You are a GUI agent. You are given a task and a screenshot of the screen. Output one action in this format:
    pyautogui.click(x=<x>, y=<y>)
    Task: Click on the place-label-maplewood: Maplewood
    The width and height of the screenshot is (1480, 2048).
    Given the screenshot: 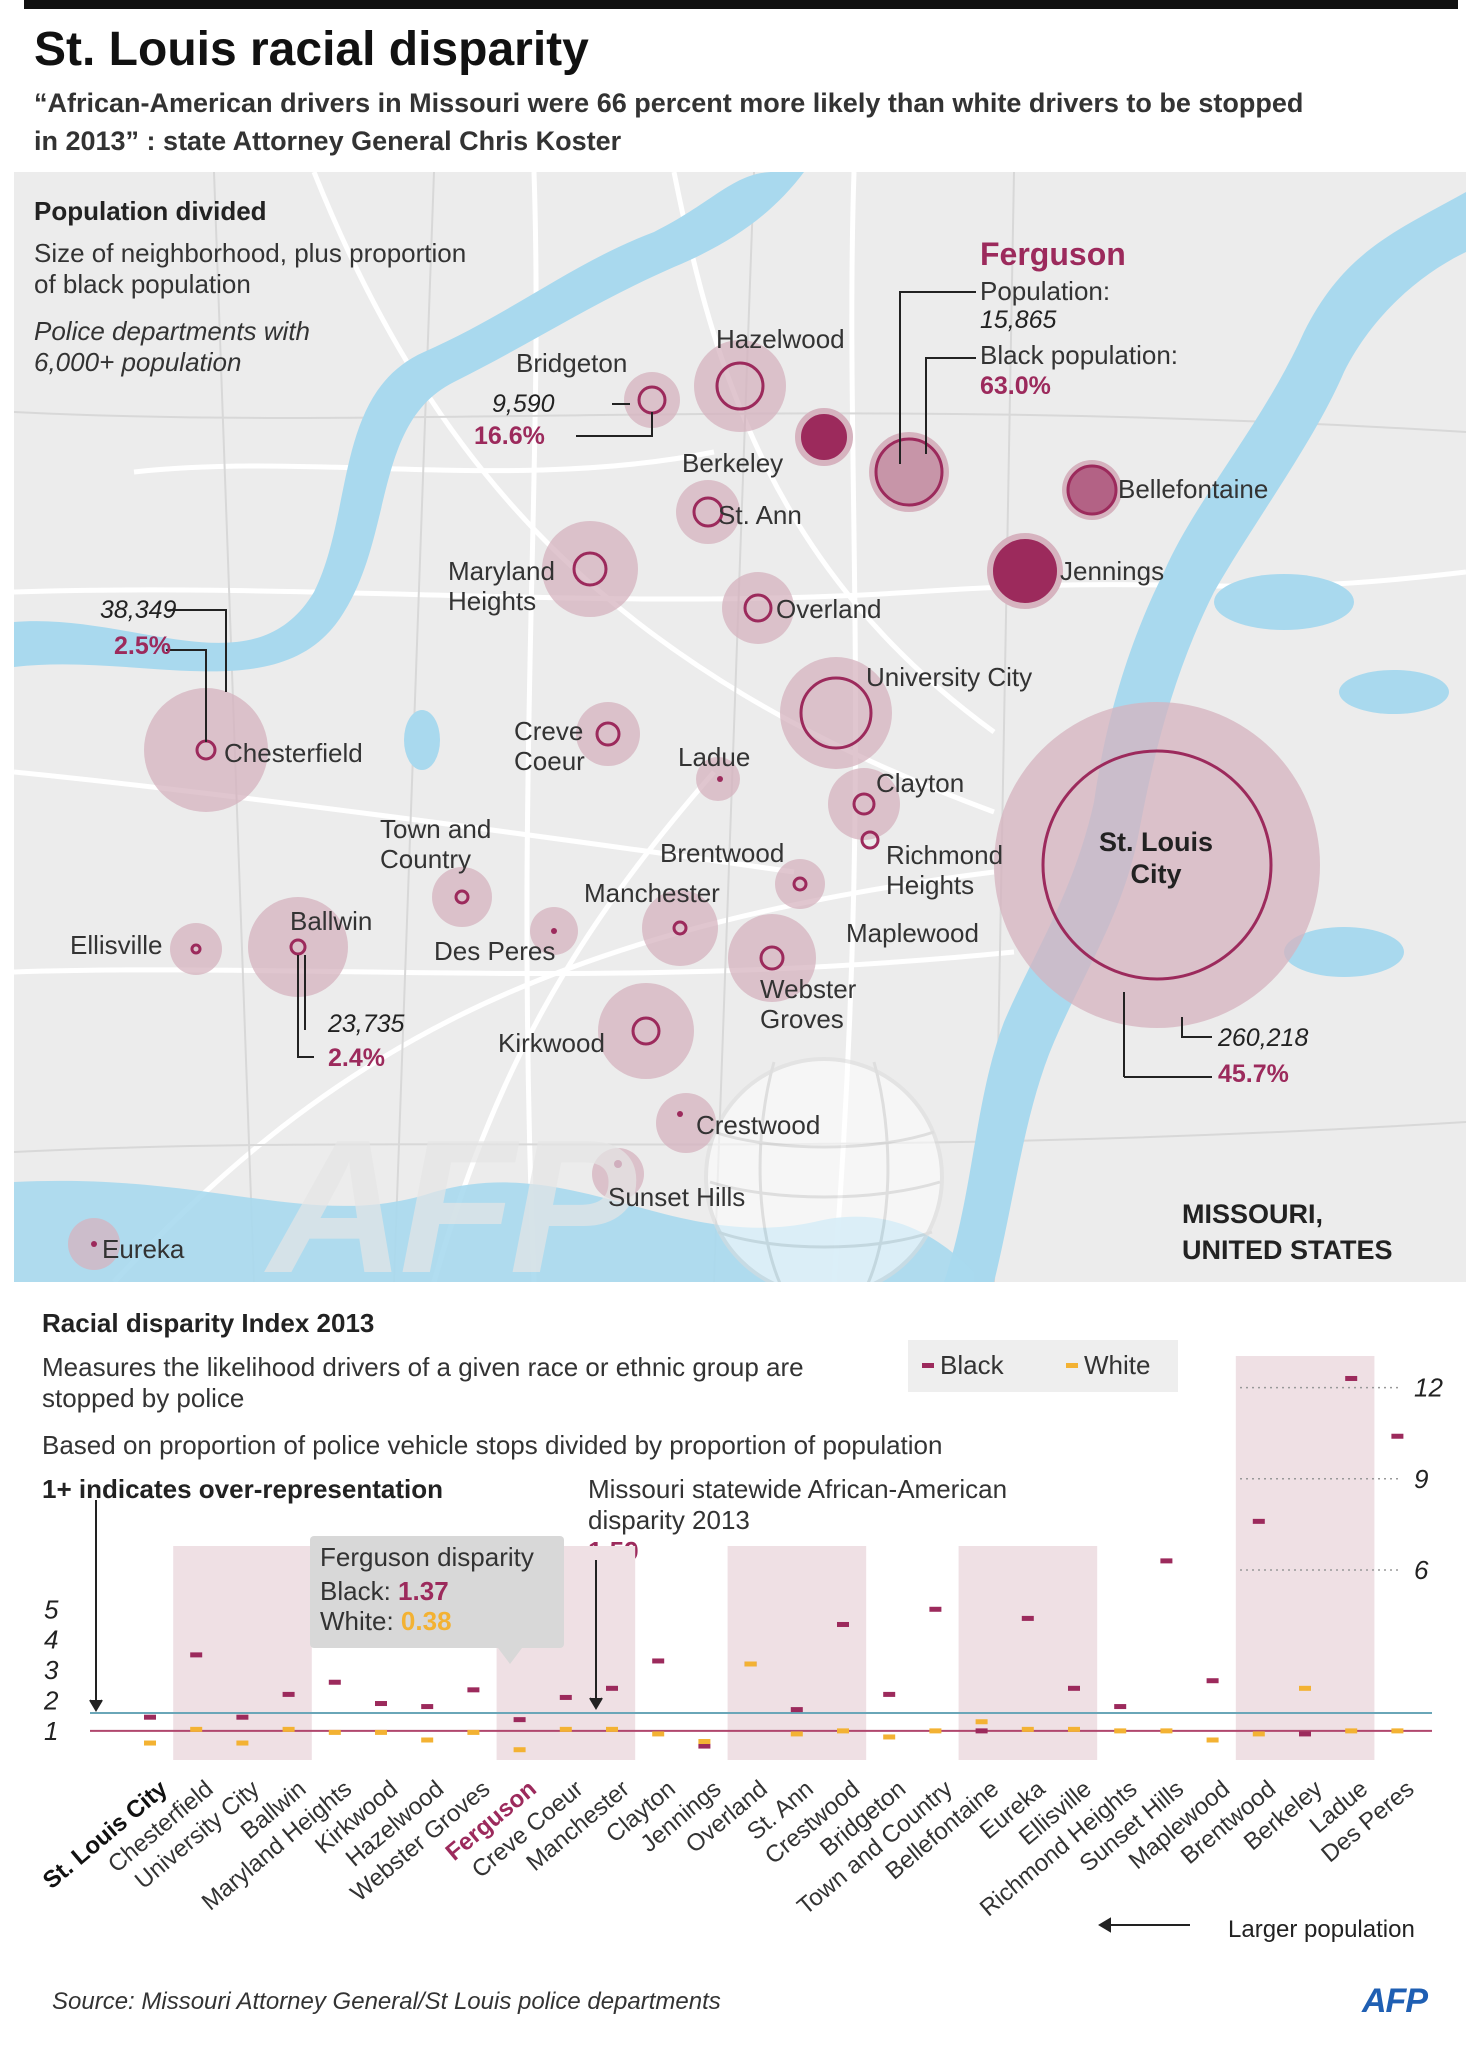 What is the action you would take?
    pyautogui.click(x=912, y=933)
    